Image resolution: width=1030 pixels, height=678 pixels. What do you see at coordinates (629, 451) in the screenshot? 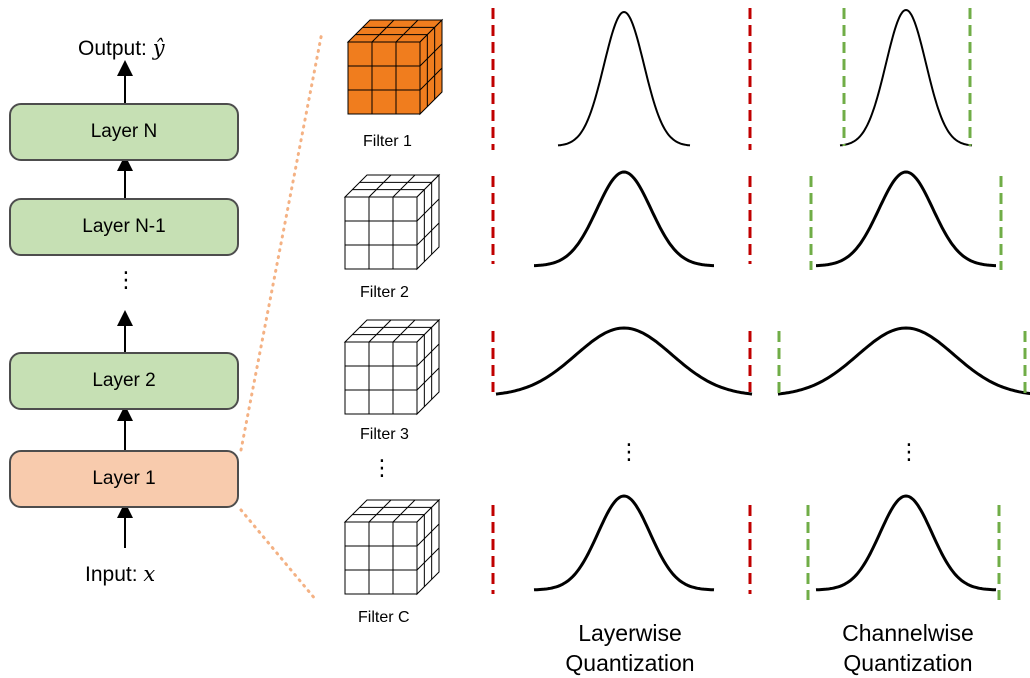
I see `layerwise-ellipsis: ⋮` at bounding box center [629, 451].